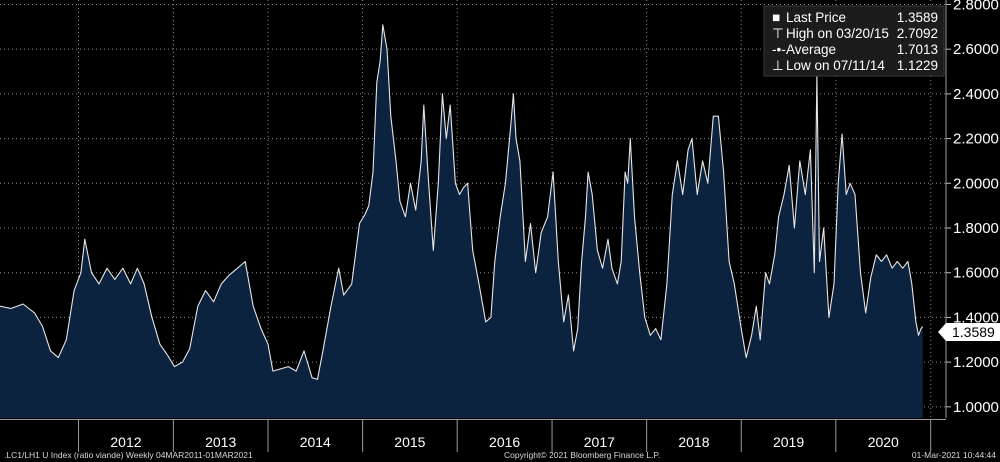  What do you see at coordinates (776, 17) in the screenshot?
I see `legend-marker-1: ■` at bounding box center [776, 17].